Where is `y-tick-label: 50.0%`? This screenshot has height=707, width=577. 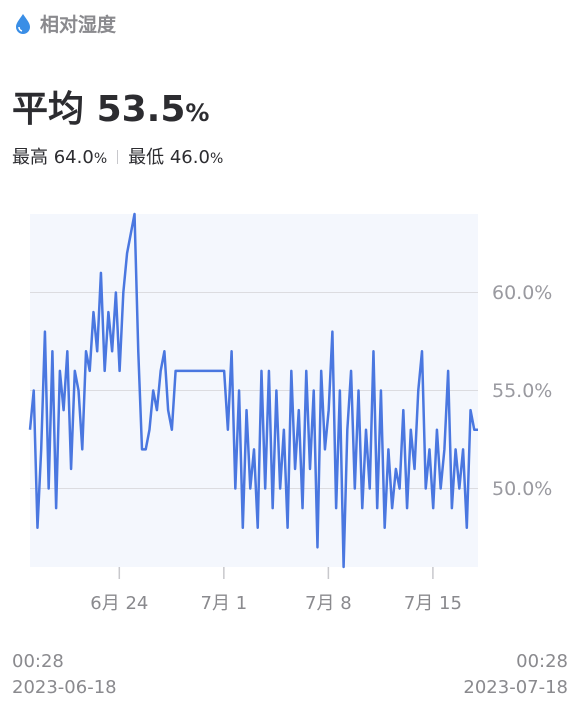
y-tick-label: 50.0% is located at coordinates (522, 489).